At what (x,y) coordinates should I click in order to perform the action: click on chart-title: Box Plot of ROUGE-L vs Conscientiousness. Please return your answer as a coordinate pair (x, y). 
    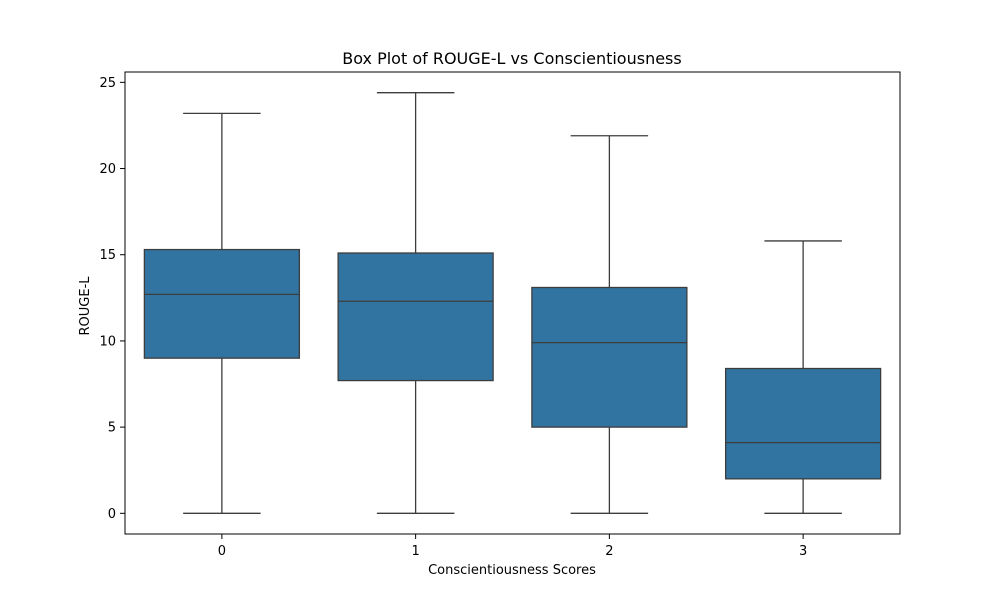
    Looking at the image, I should click on (511, 58).